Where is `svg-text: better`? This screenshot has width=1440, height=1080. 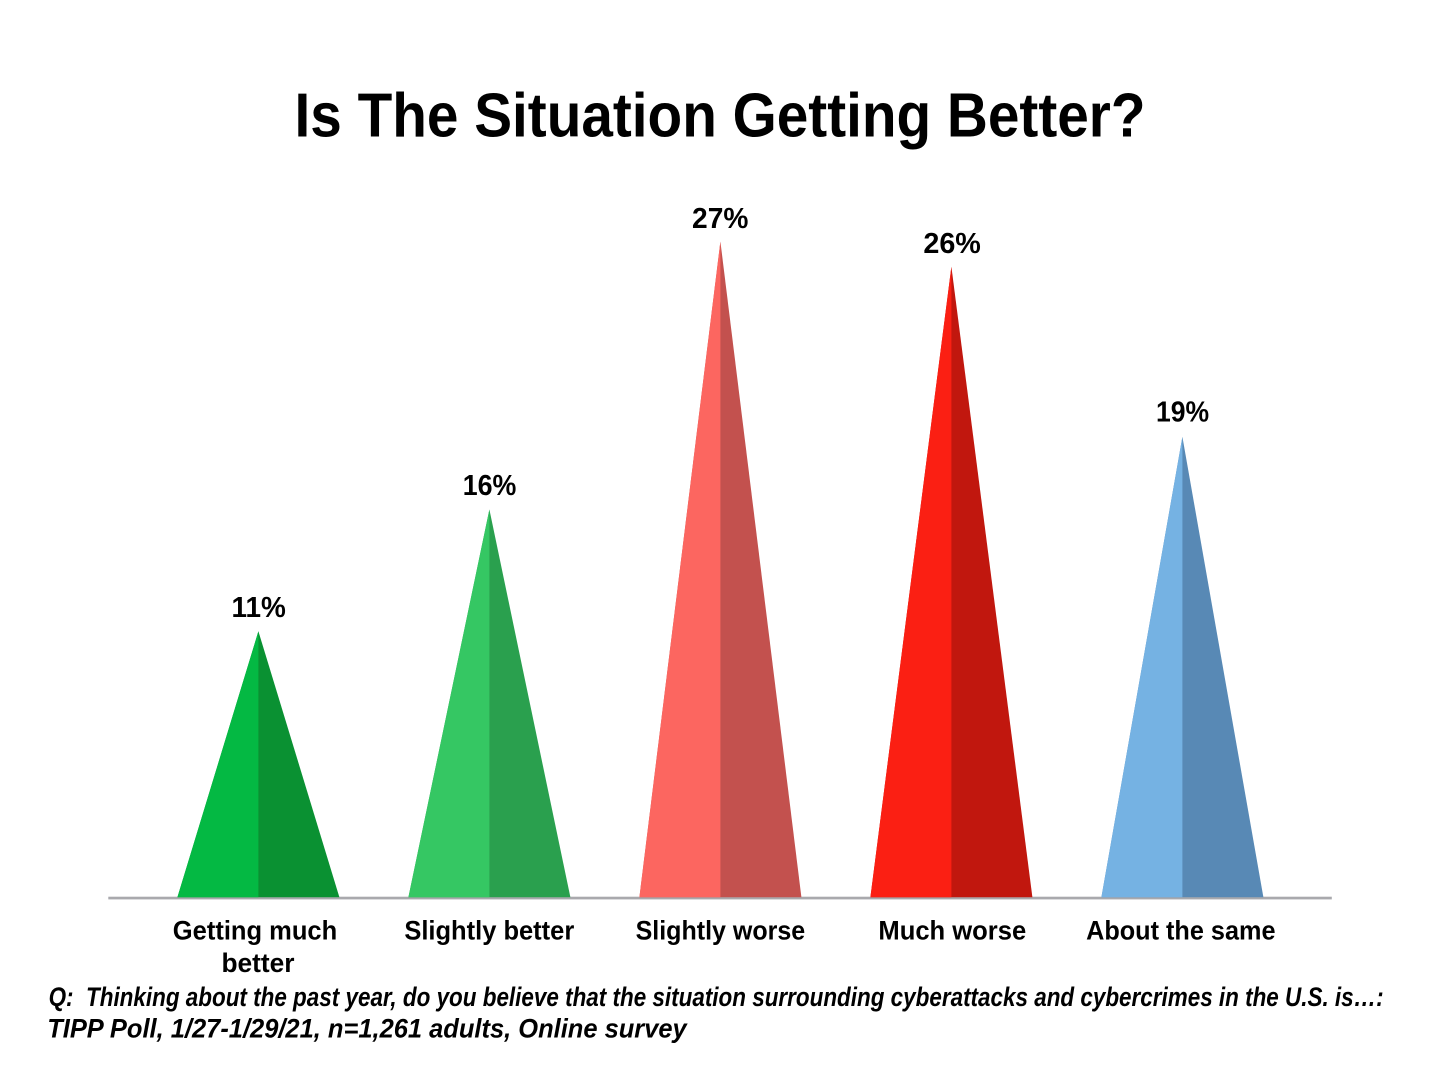
svg-text: better is located at coordinates (257, 963).